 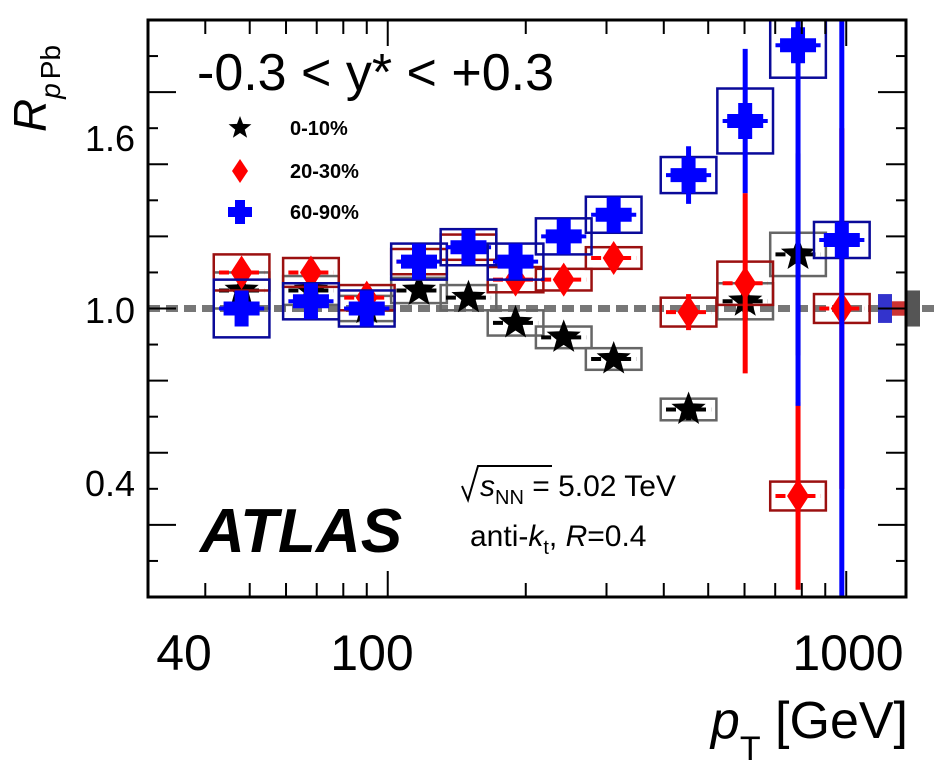 I want to click on svg-text: pT [GeV], so click(x=808, y=730).